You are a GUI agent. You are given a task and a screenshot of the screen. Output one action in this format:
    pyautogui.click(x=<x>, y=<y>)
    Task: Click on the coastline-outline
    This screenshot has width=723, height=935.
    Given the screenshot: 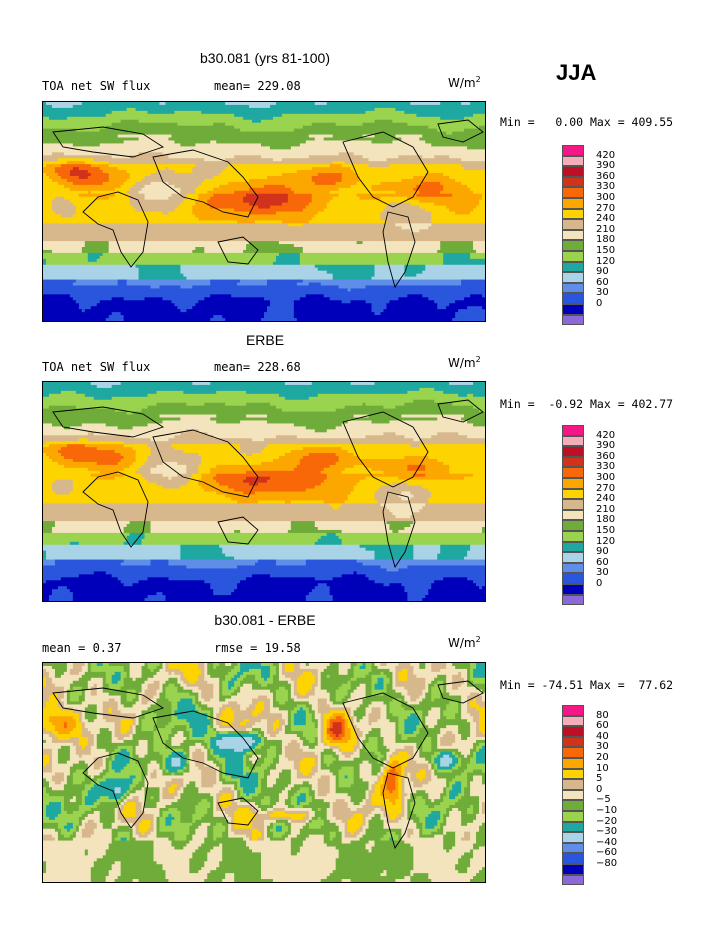 What is the action you would take?
    pyautogui.click(x=385, y=449)
    